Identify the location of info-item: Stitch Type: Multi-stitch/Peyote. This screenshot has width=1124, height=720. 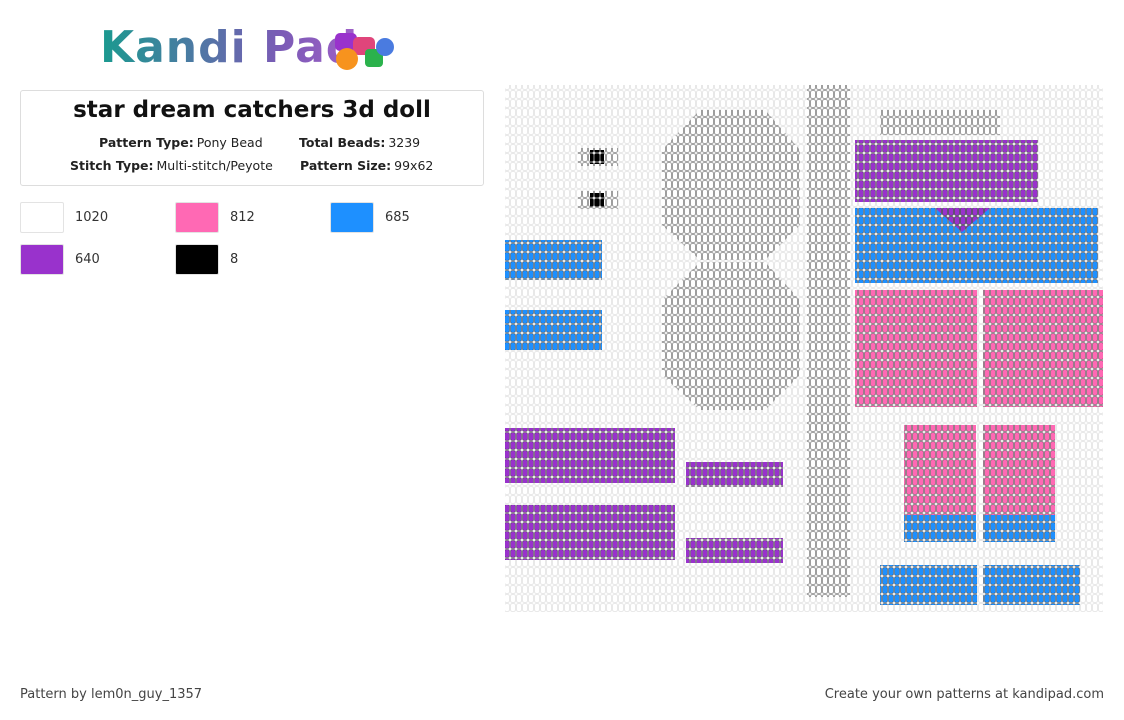
(171, 165).